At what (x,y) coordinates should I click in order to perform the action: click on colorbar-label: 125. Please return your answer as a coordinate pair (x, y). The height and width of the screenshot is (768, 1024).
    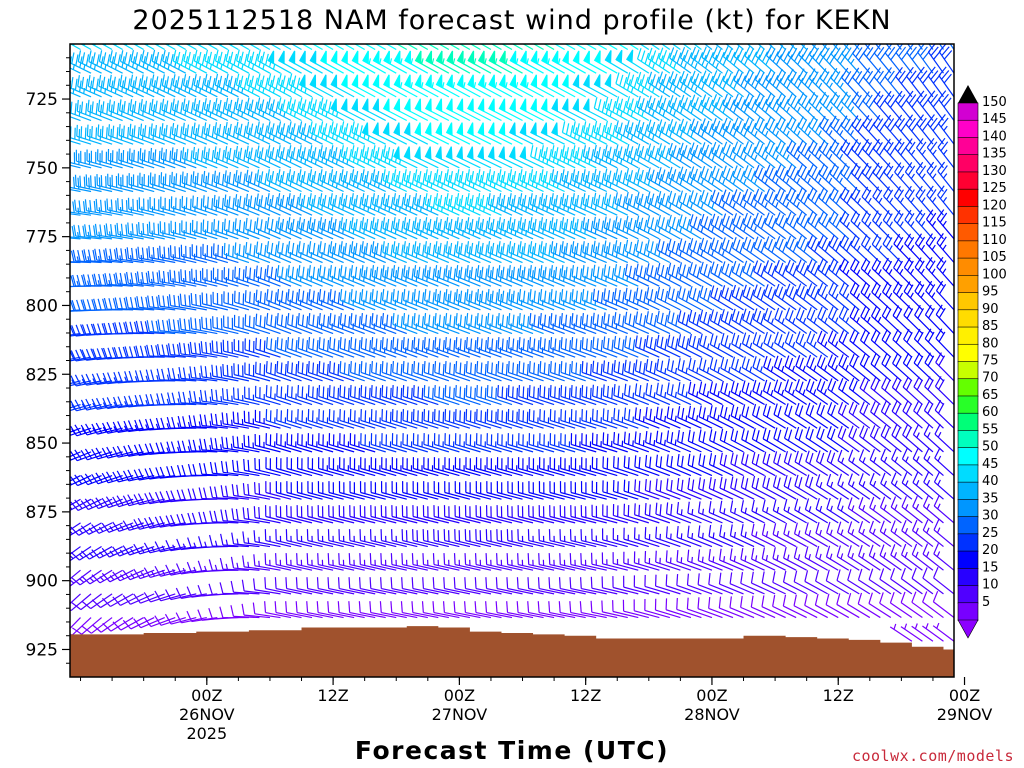
    Looking at the image, I should click on (994, 188).